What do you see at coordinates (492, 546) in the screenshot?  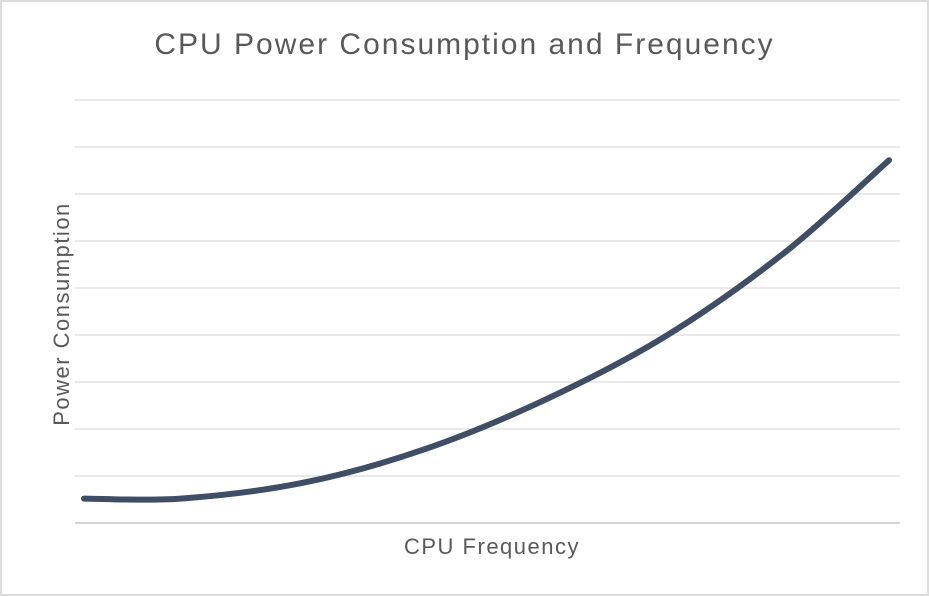 I see `x-axis-title: CPU Frequency` at bounding box center [492, 546].